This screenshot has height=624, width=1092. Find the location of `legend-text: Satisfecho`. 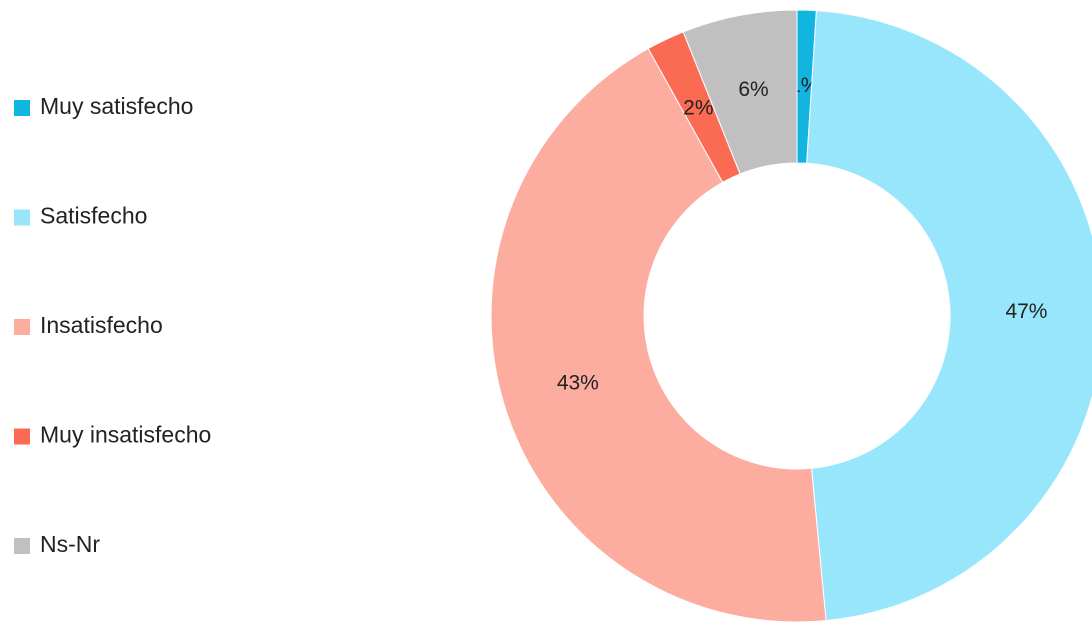

legend-text: Satisfecho is located at coordinates (93, 216).